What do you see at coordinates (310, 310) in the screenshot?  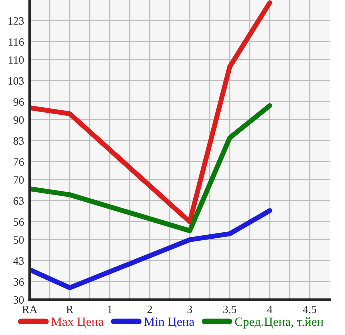 I see `x-tick-label: 4,5` at bounding box center [310, 310].